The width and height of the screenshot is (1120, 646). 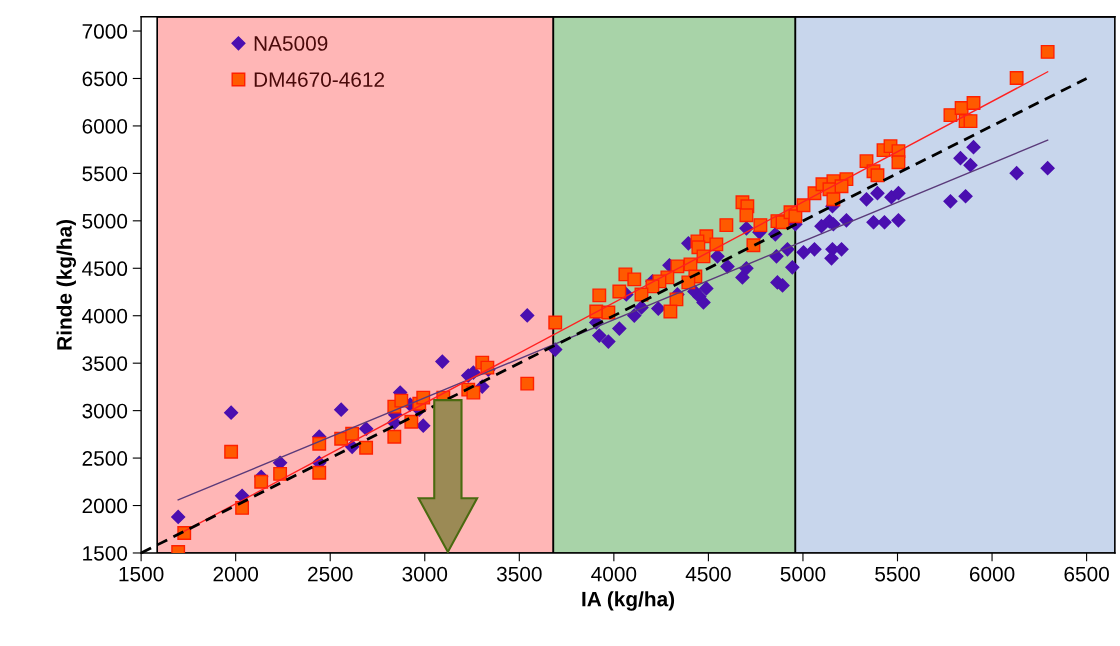 What do you see at coordinates (628, 601) in the screenshot?
I see `x-axis-title: IA (kg/ha)` at bounding box center [628, 601].